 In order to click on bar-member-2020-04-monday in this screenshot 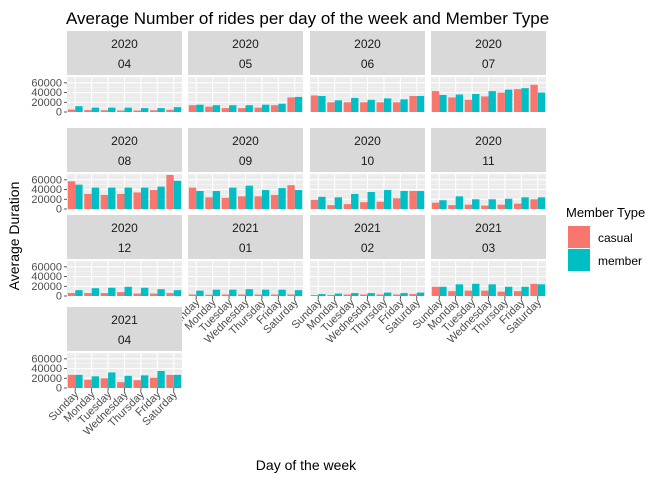, I will do `click(95, 110)`.